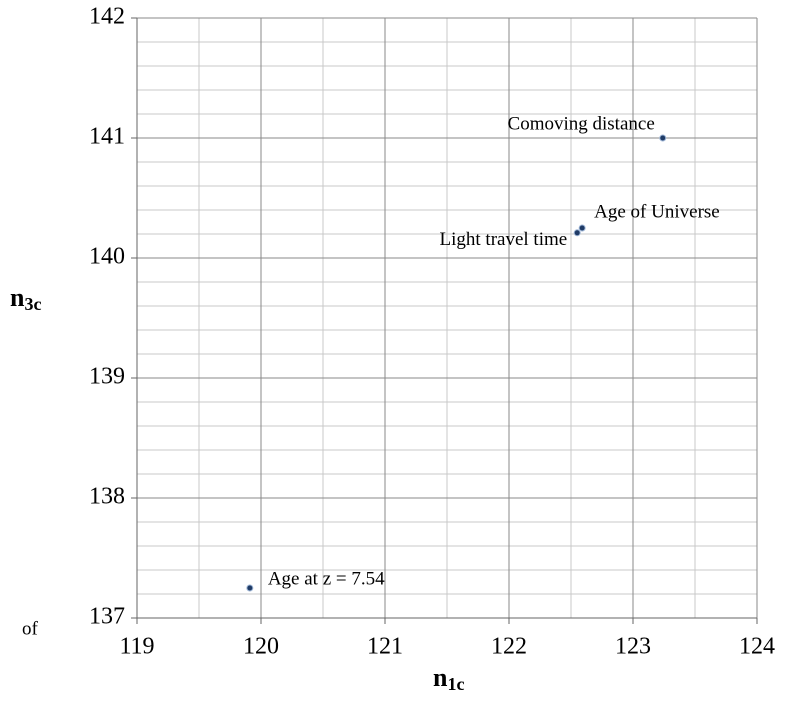 Image resolution: width=802 pixels, height=724 pixels. Describe the element at coordinates (581, 123) in the screenshot. I see `point-label: Comoving distance` at that location.